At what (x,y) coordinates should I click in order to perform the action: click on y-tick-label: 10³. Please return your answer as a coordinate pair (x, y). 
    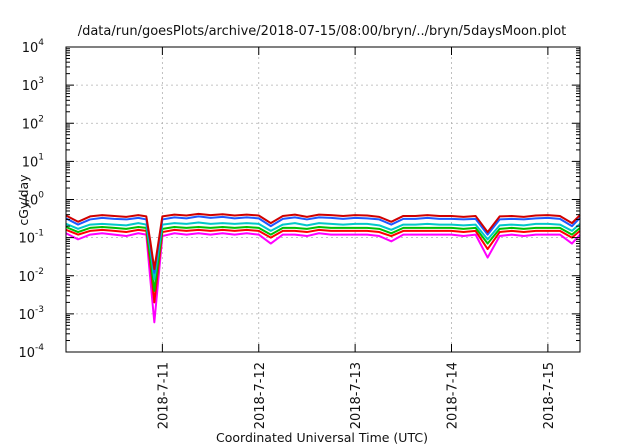
    Looking at the image, I should click on (33, 85).